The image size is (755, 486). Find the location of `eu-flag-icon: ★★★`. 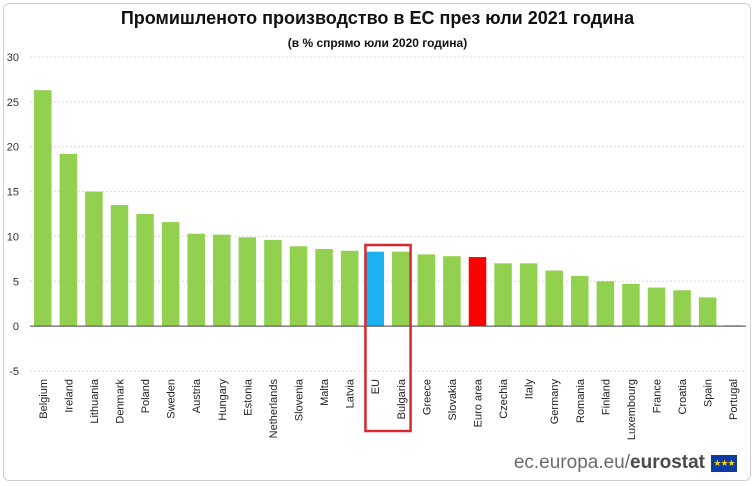

eu-flag-icon: ★★★ is located at coordinates (724, 463).